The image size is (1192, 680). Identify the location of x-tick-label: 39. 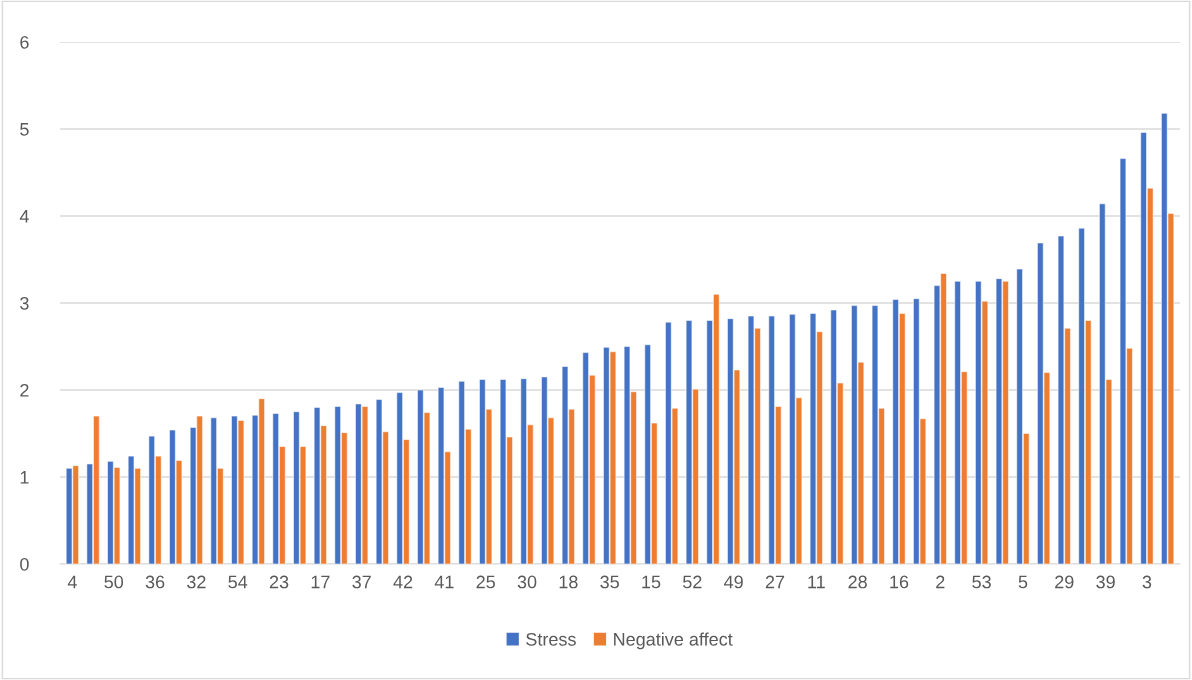
(1105, 582).